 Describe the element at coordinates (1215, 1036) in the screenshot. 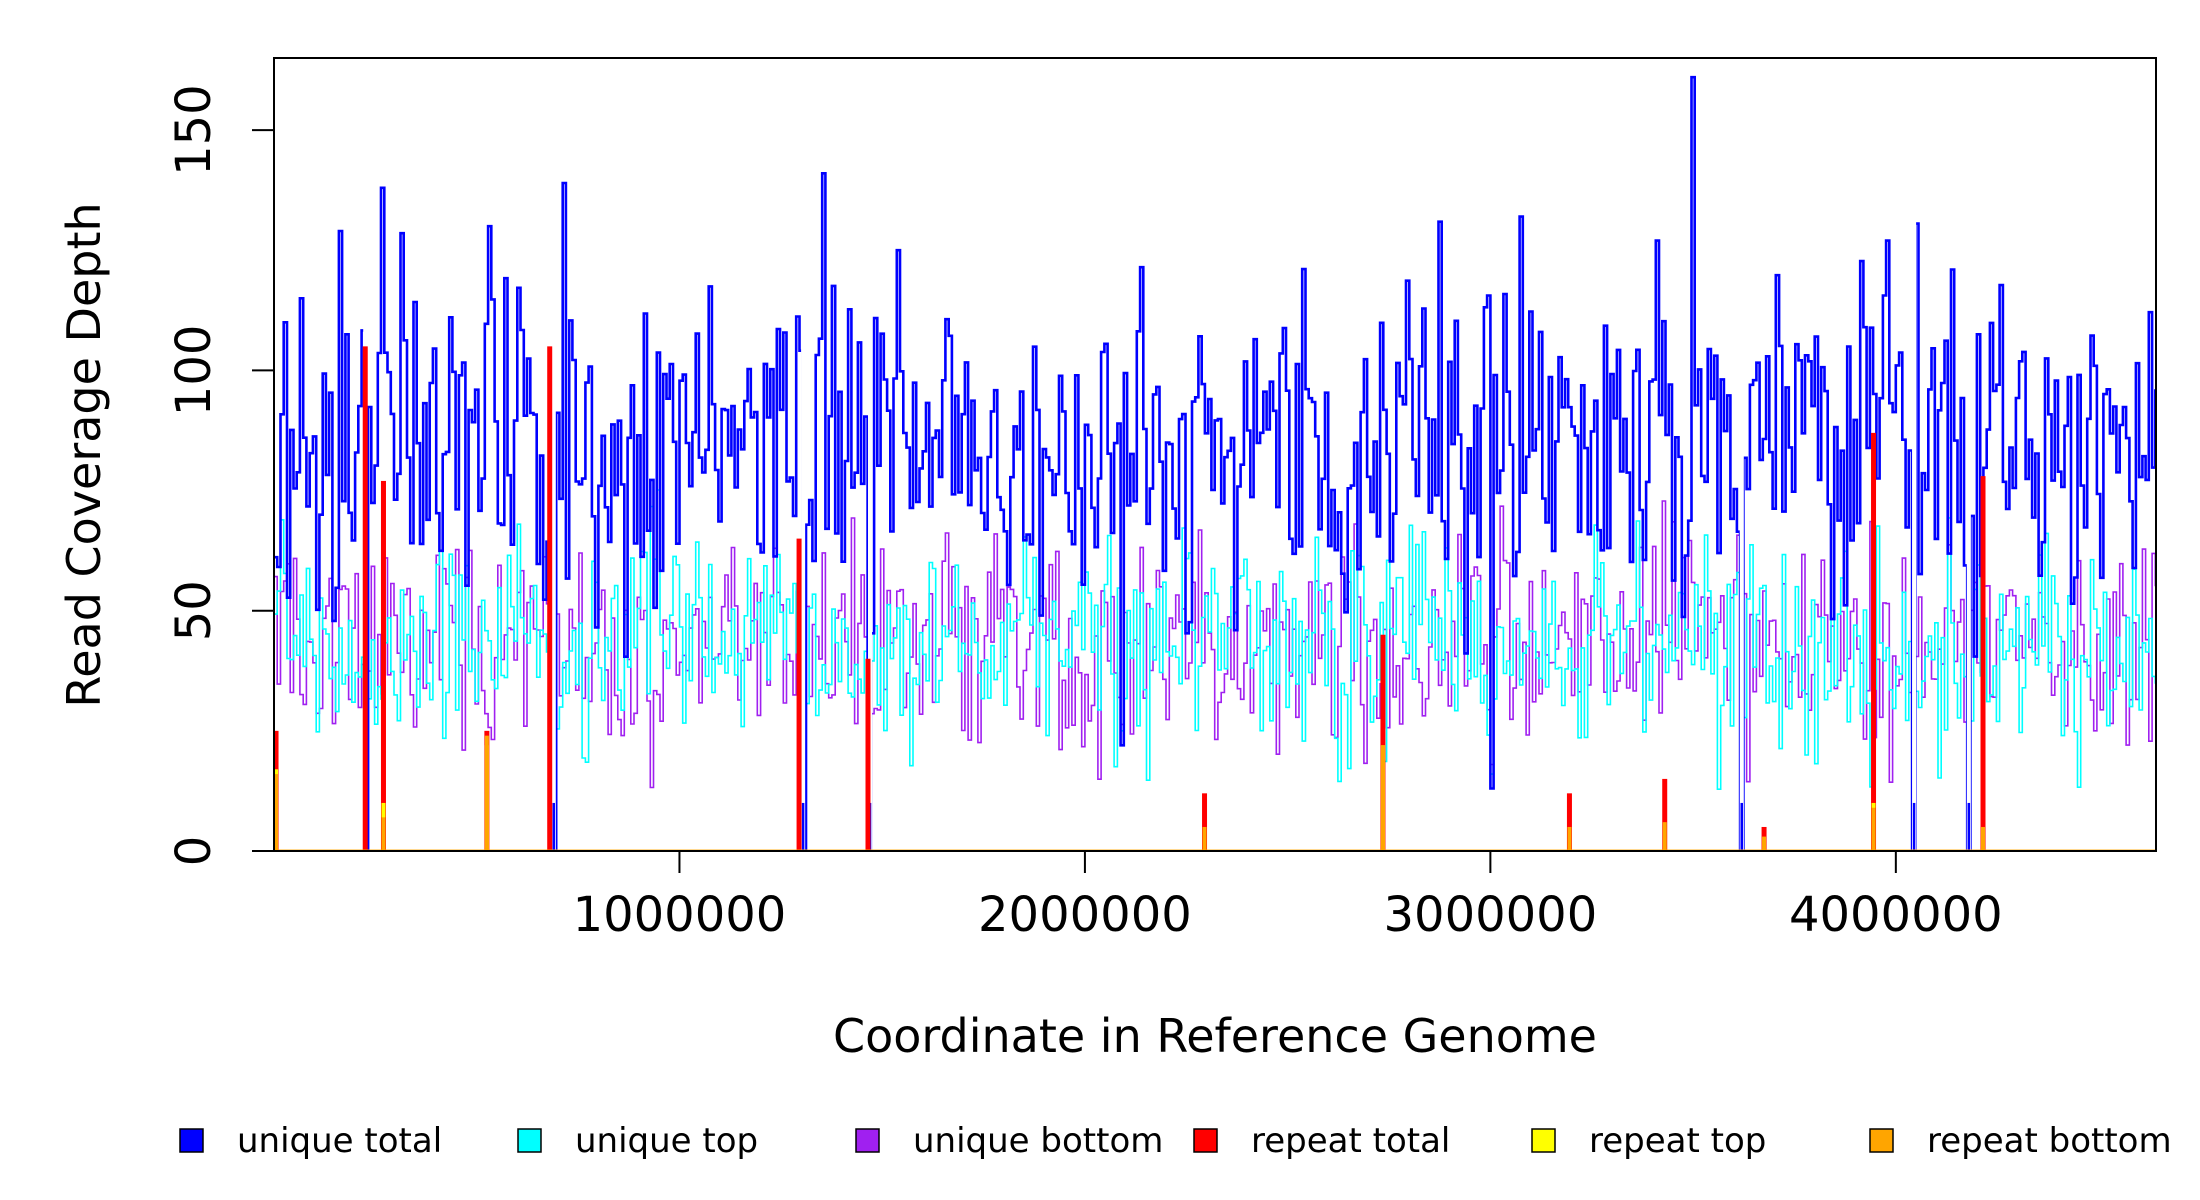

I see `x-axis-title: Coordinate in Reference Genome` at that location.